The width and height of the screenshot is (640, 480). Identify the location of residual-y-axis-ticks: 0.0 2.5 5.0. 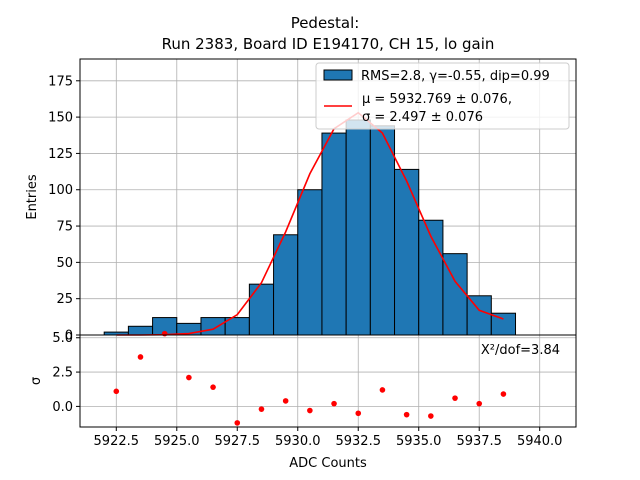
(66, 373).